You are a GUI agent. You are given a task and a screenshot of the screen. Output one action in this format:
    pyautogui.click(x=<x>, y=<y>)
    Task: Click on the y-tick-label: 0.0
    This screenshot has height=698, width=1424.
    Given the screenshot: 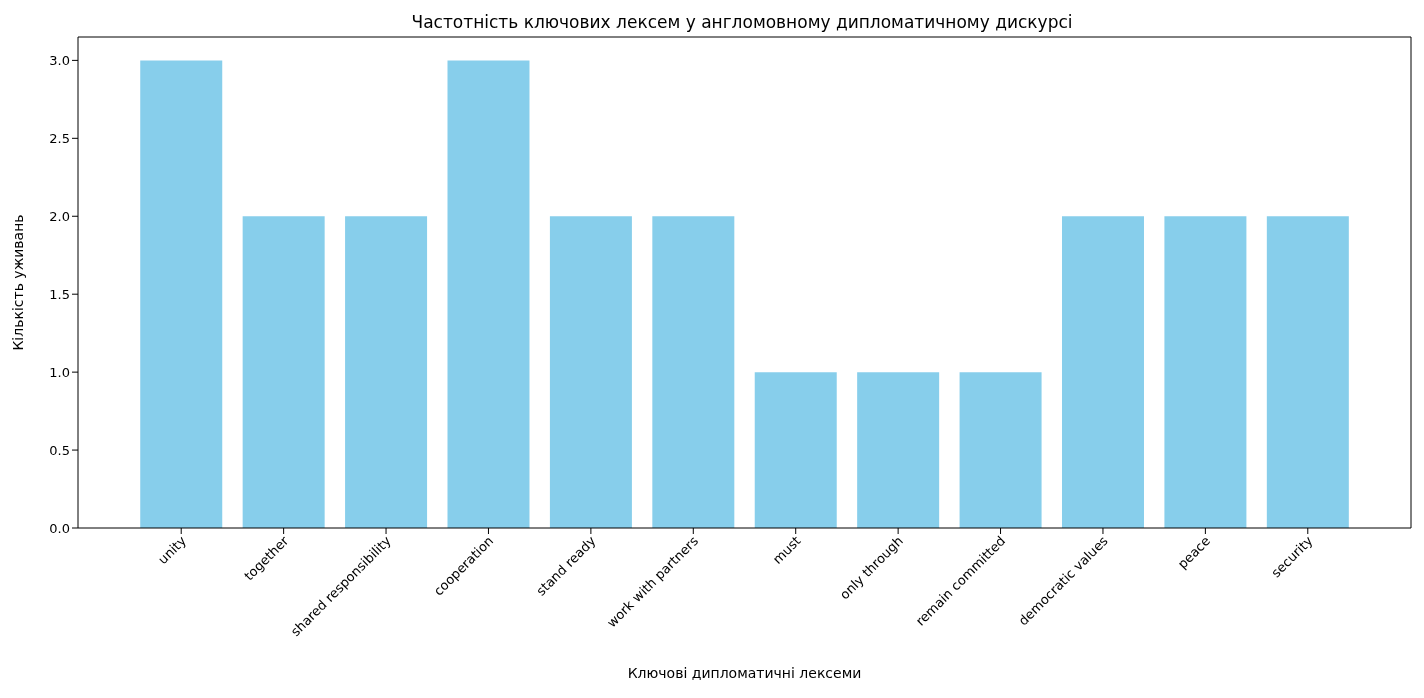 What is the action you would take?
    pyautogui.click(x=59, y=528)
    